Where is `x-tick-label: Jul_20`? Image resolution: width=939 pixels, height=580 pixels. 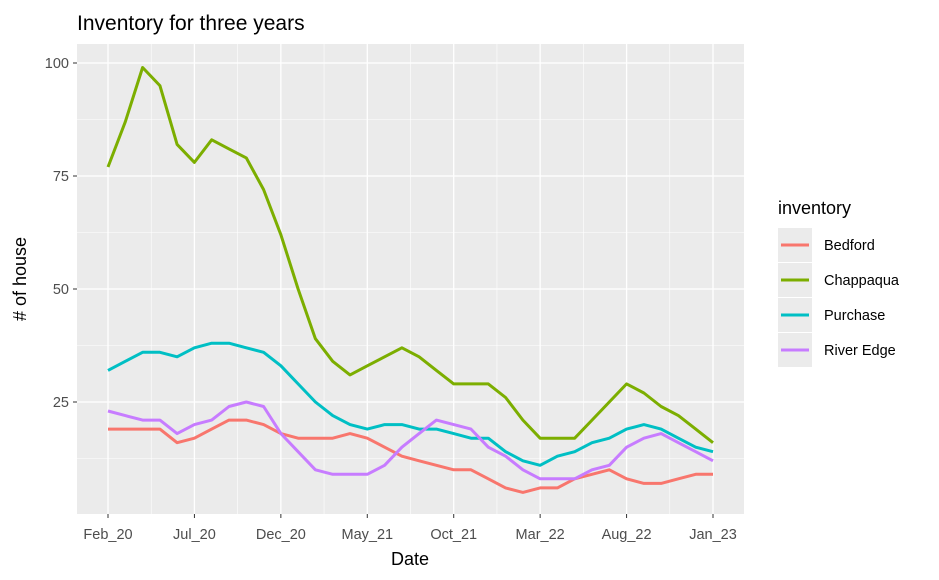
x-tick-label: Jul_20 is located at coordinates (194, 535).